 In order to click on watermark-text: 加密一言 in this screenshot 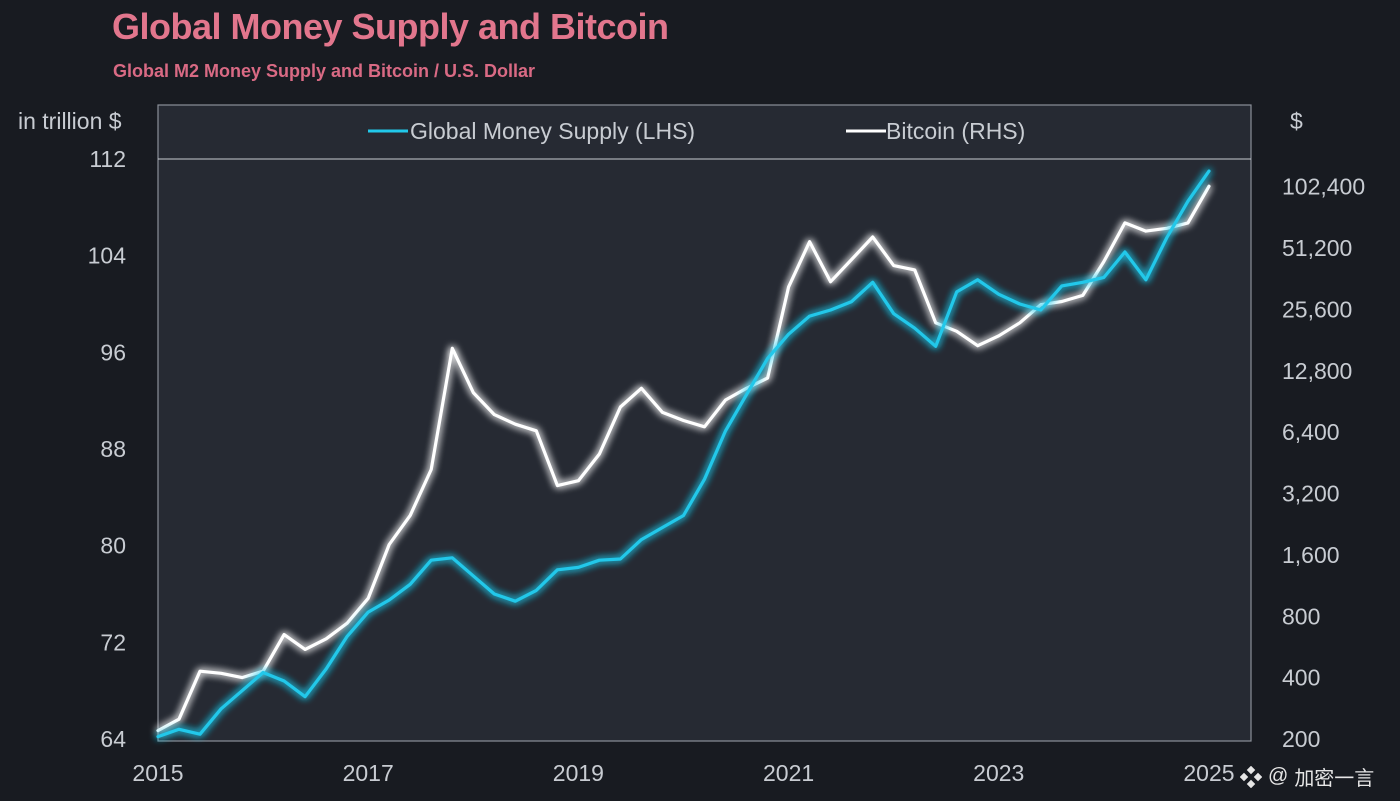, I will do `click(1334, 779)`.